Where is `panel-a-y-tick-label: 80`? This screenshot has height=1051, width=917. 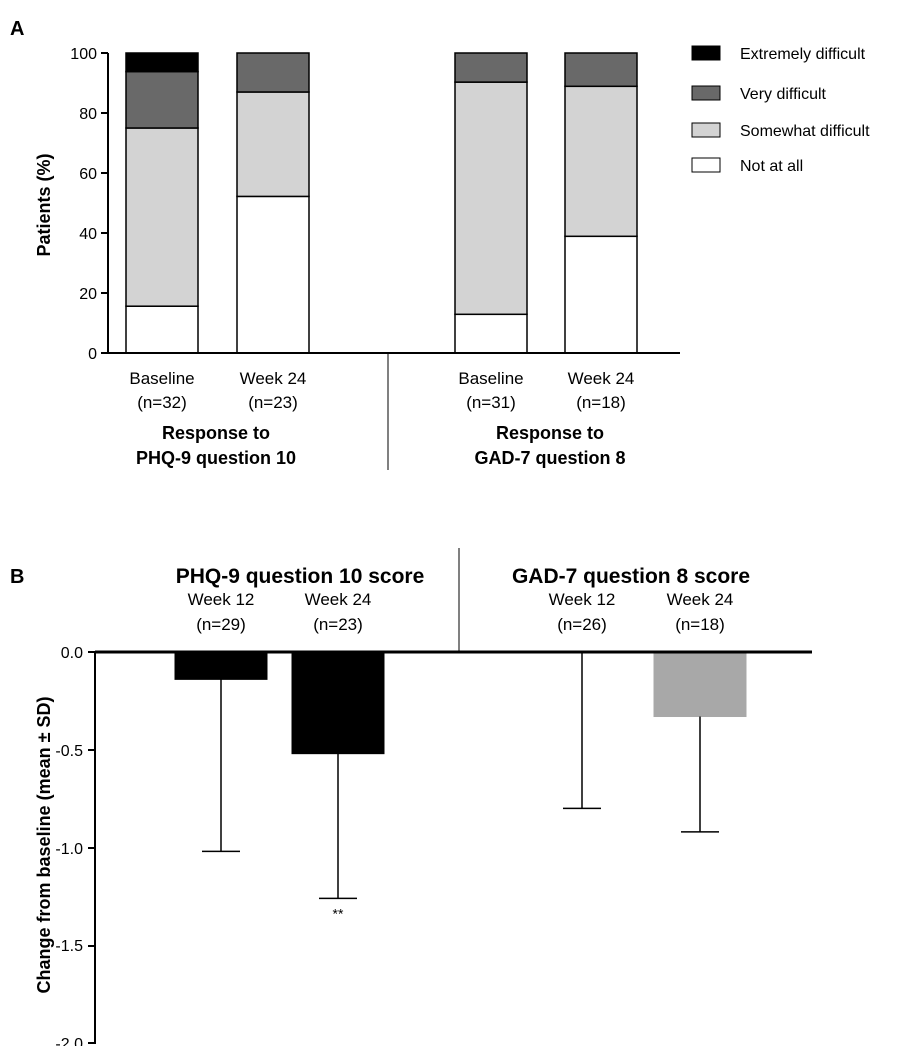
panel-a-y-tick-label: 80 is located at coordinates (88, 114).